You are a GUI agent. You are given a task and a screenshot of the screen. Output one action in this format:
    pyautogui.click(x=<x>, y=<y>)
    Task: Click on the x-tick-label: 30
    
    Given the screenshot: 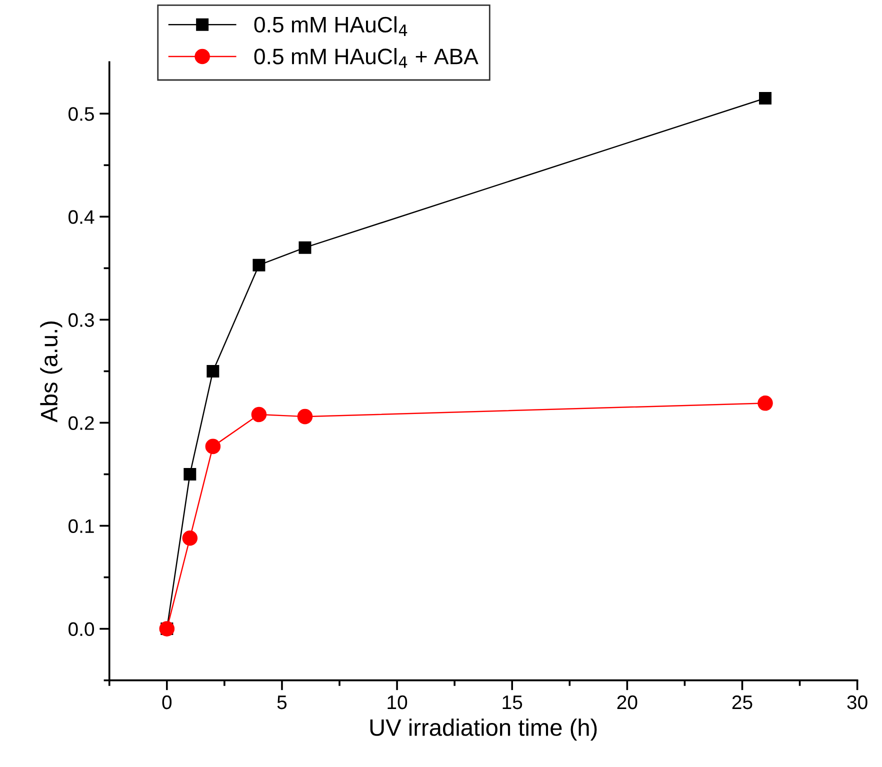 What is the action you would take?
    pyautogui.click(x=857, y=702)
    